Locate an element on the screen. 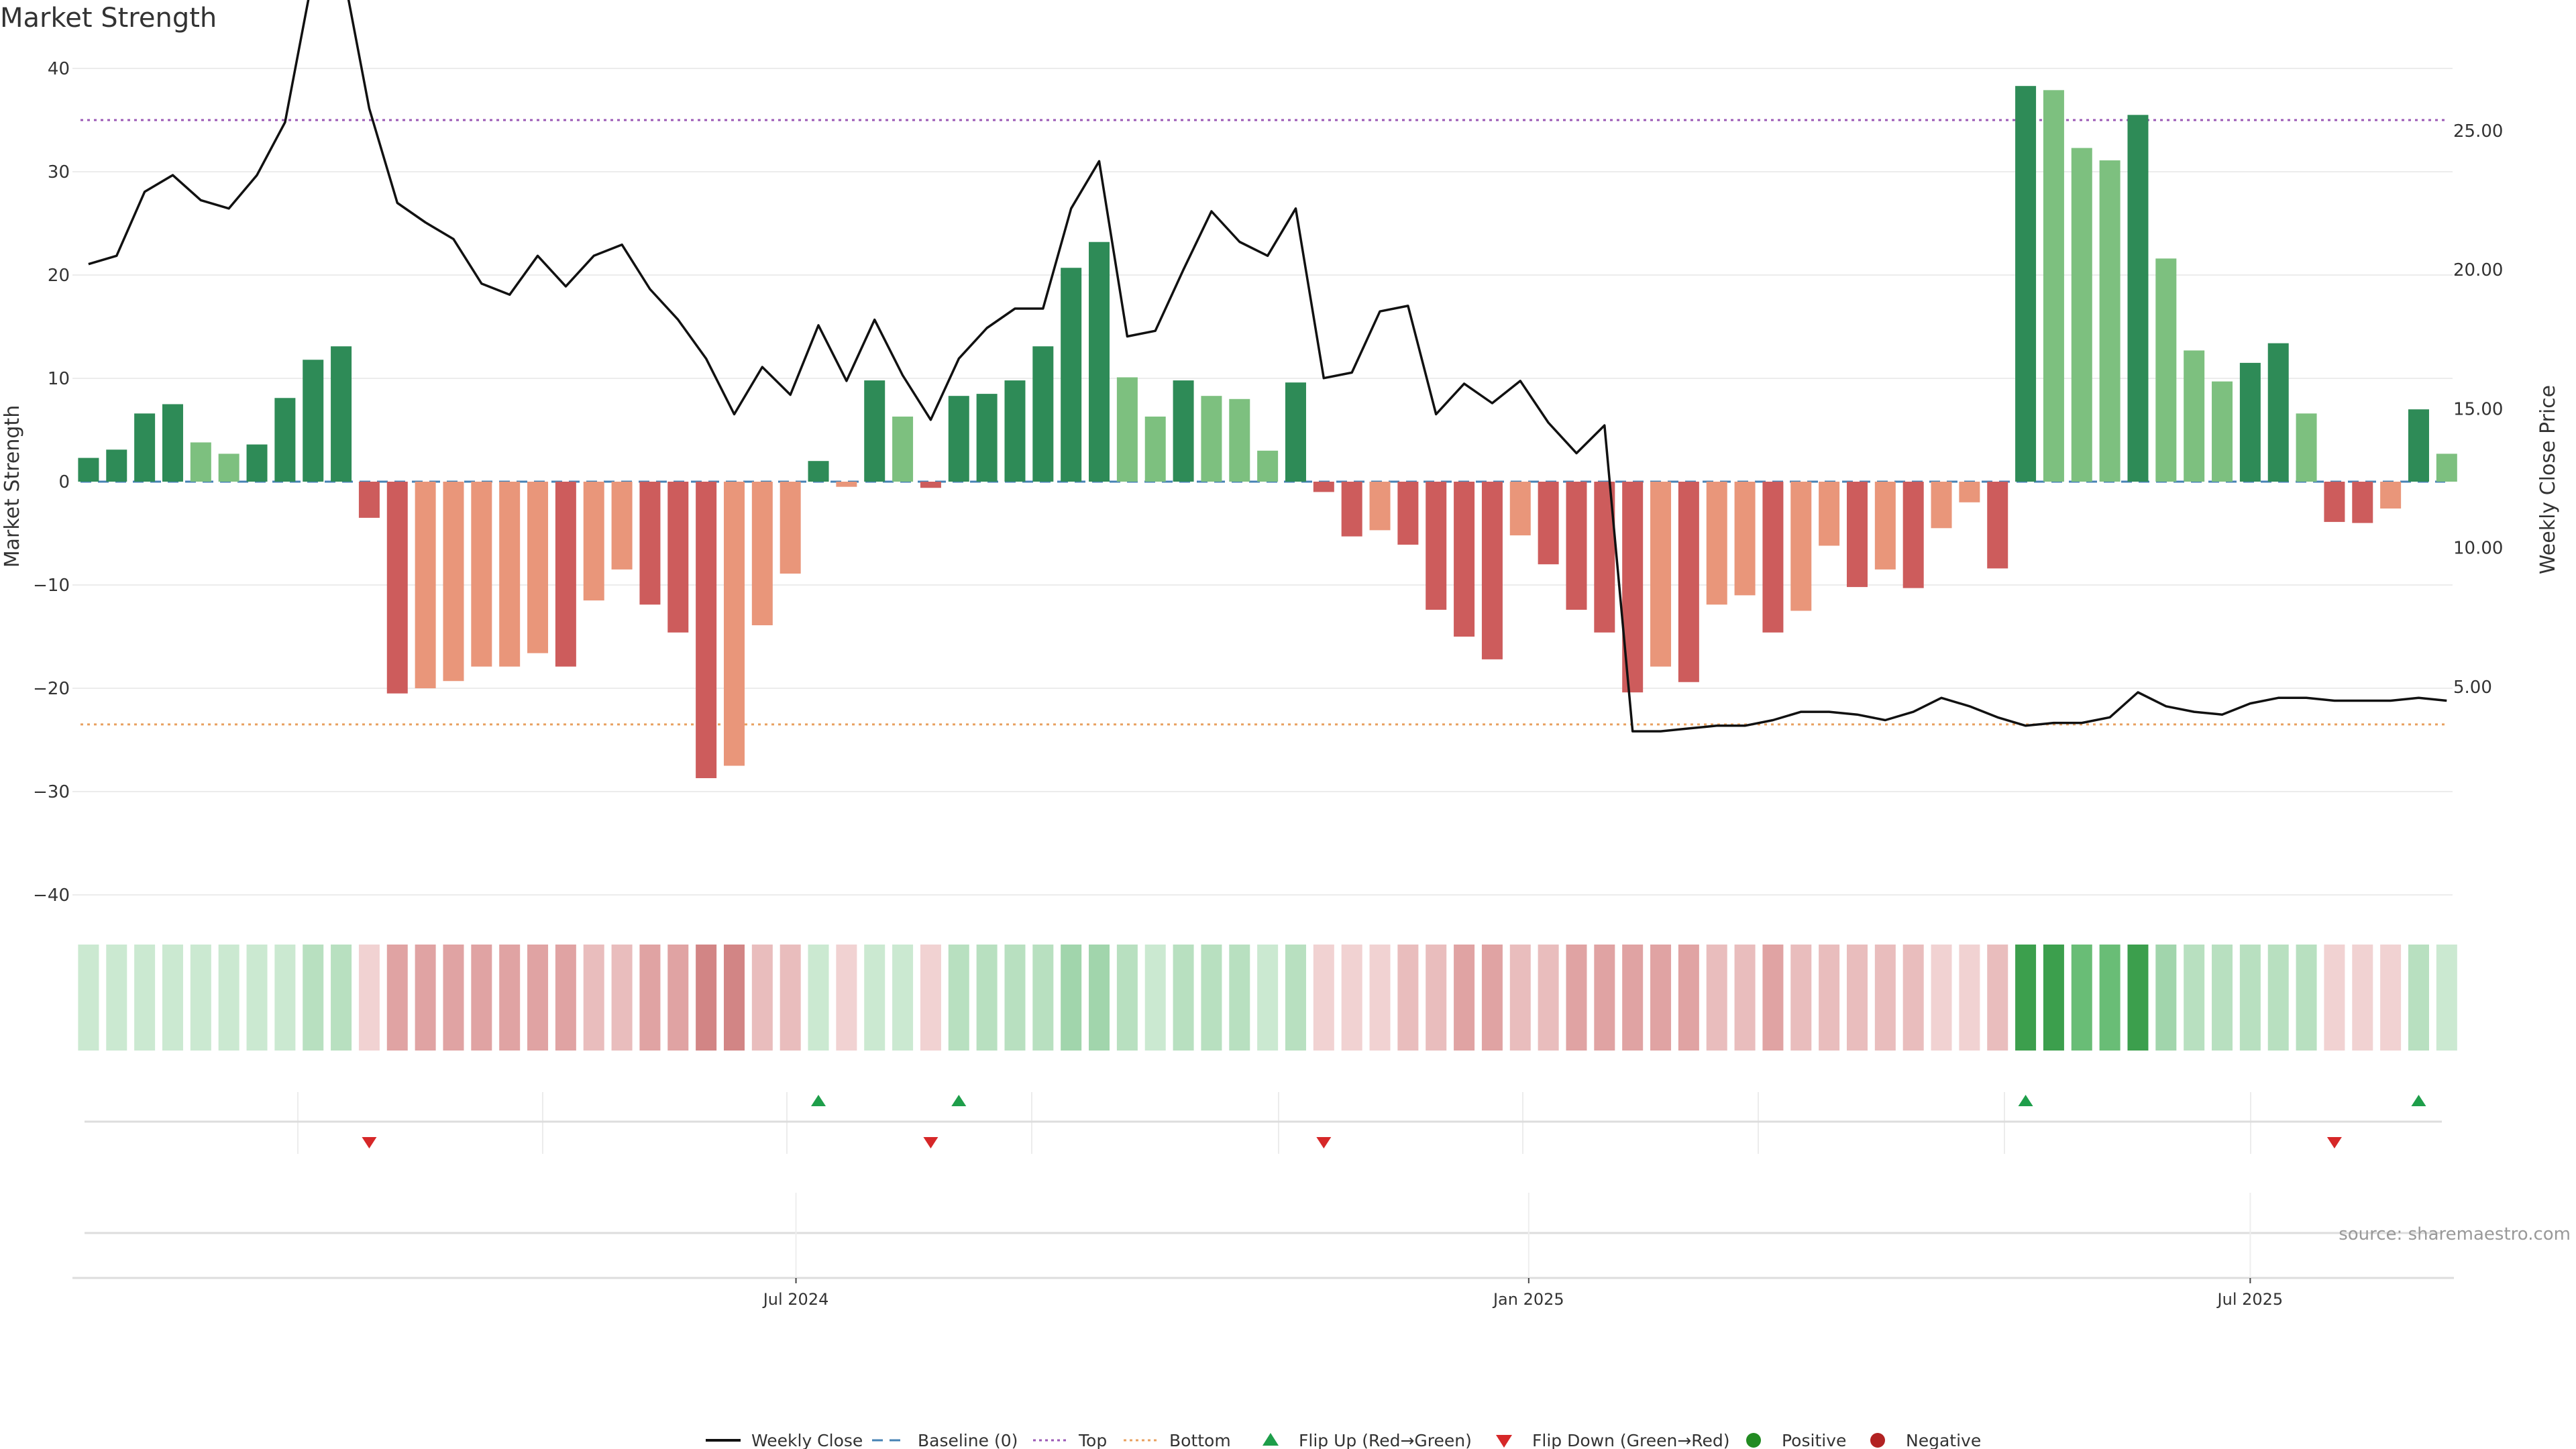  left-tick-label: 30 is located at coordinates (59, 172).